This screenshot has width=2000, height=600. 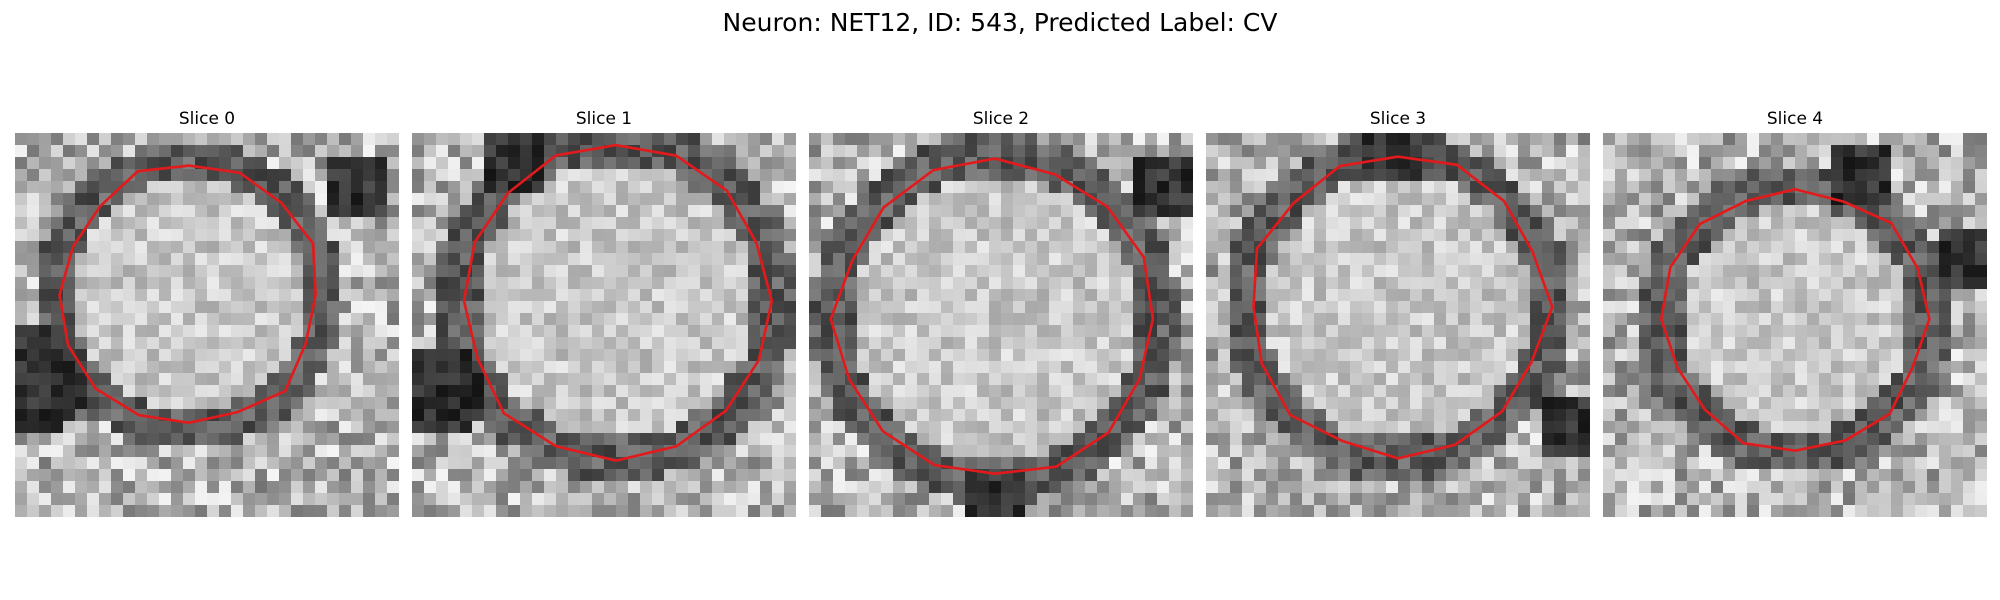 What do you see at coordinates (604, 119) in the screenshot?
I see `slice-title-1: Slice 1` at bounding box center [604, 119].